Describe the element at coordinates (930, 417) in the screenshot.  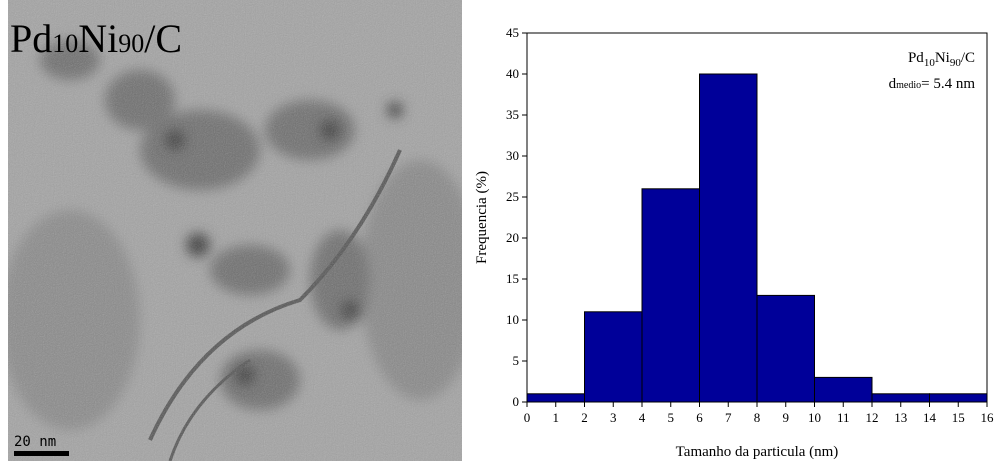
I see `x-tick-label: 14` at that location.